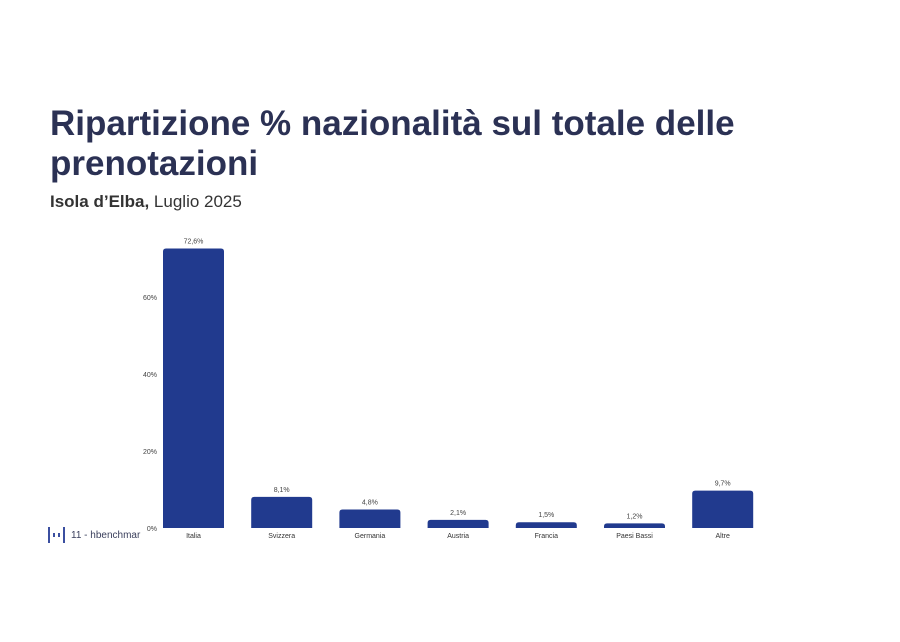  What do you see at coordinates (458, 513) in the screenshot?
I see `data-label: 2,1%` at bounding box center [458, 513].